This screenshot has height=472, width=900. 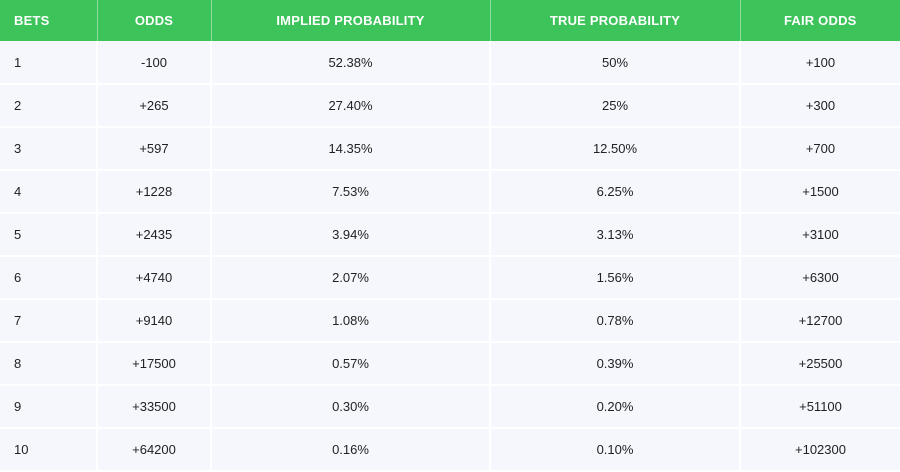 What do you see at coordinates (615, 364) in the screenshot?
I see `true-probability-cell: 0.39%` at bounding box center [615, 364].